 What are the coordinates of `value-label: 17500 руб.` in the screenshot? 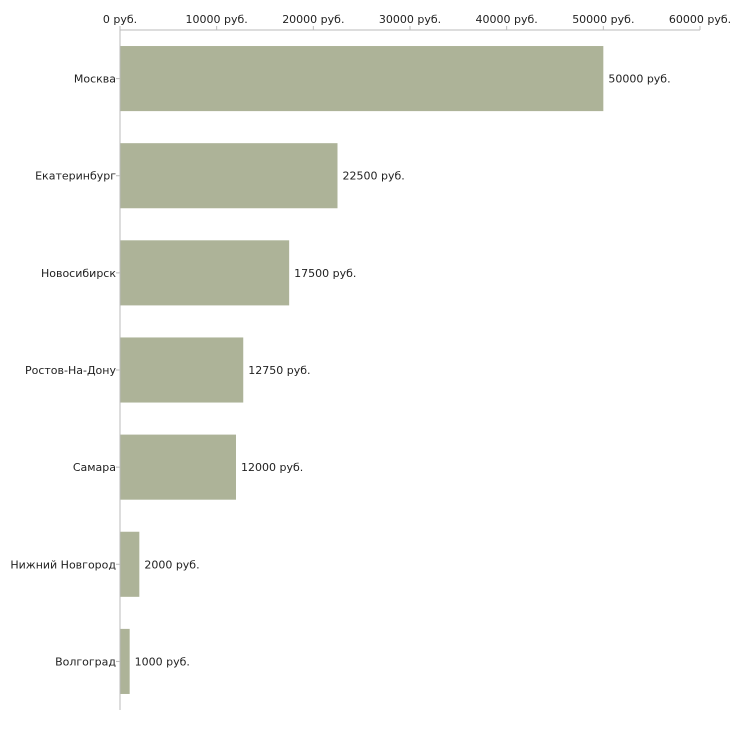 It's located at (325, 273).